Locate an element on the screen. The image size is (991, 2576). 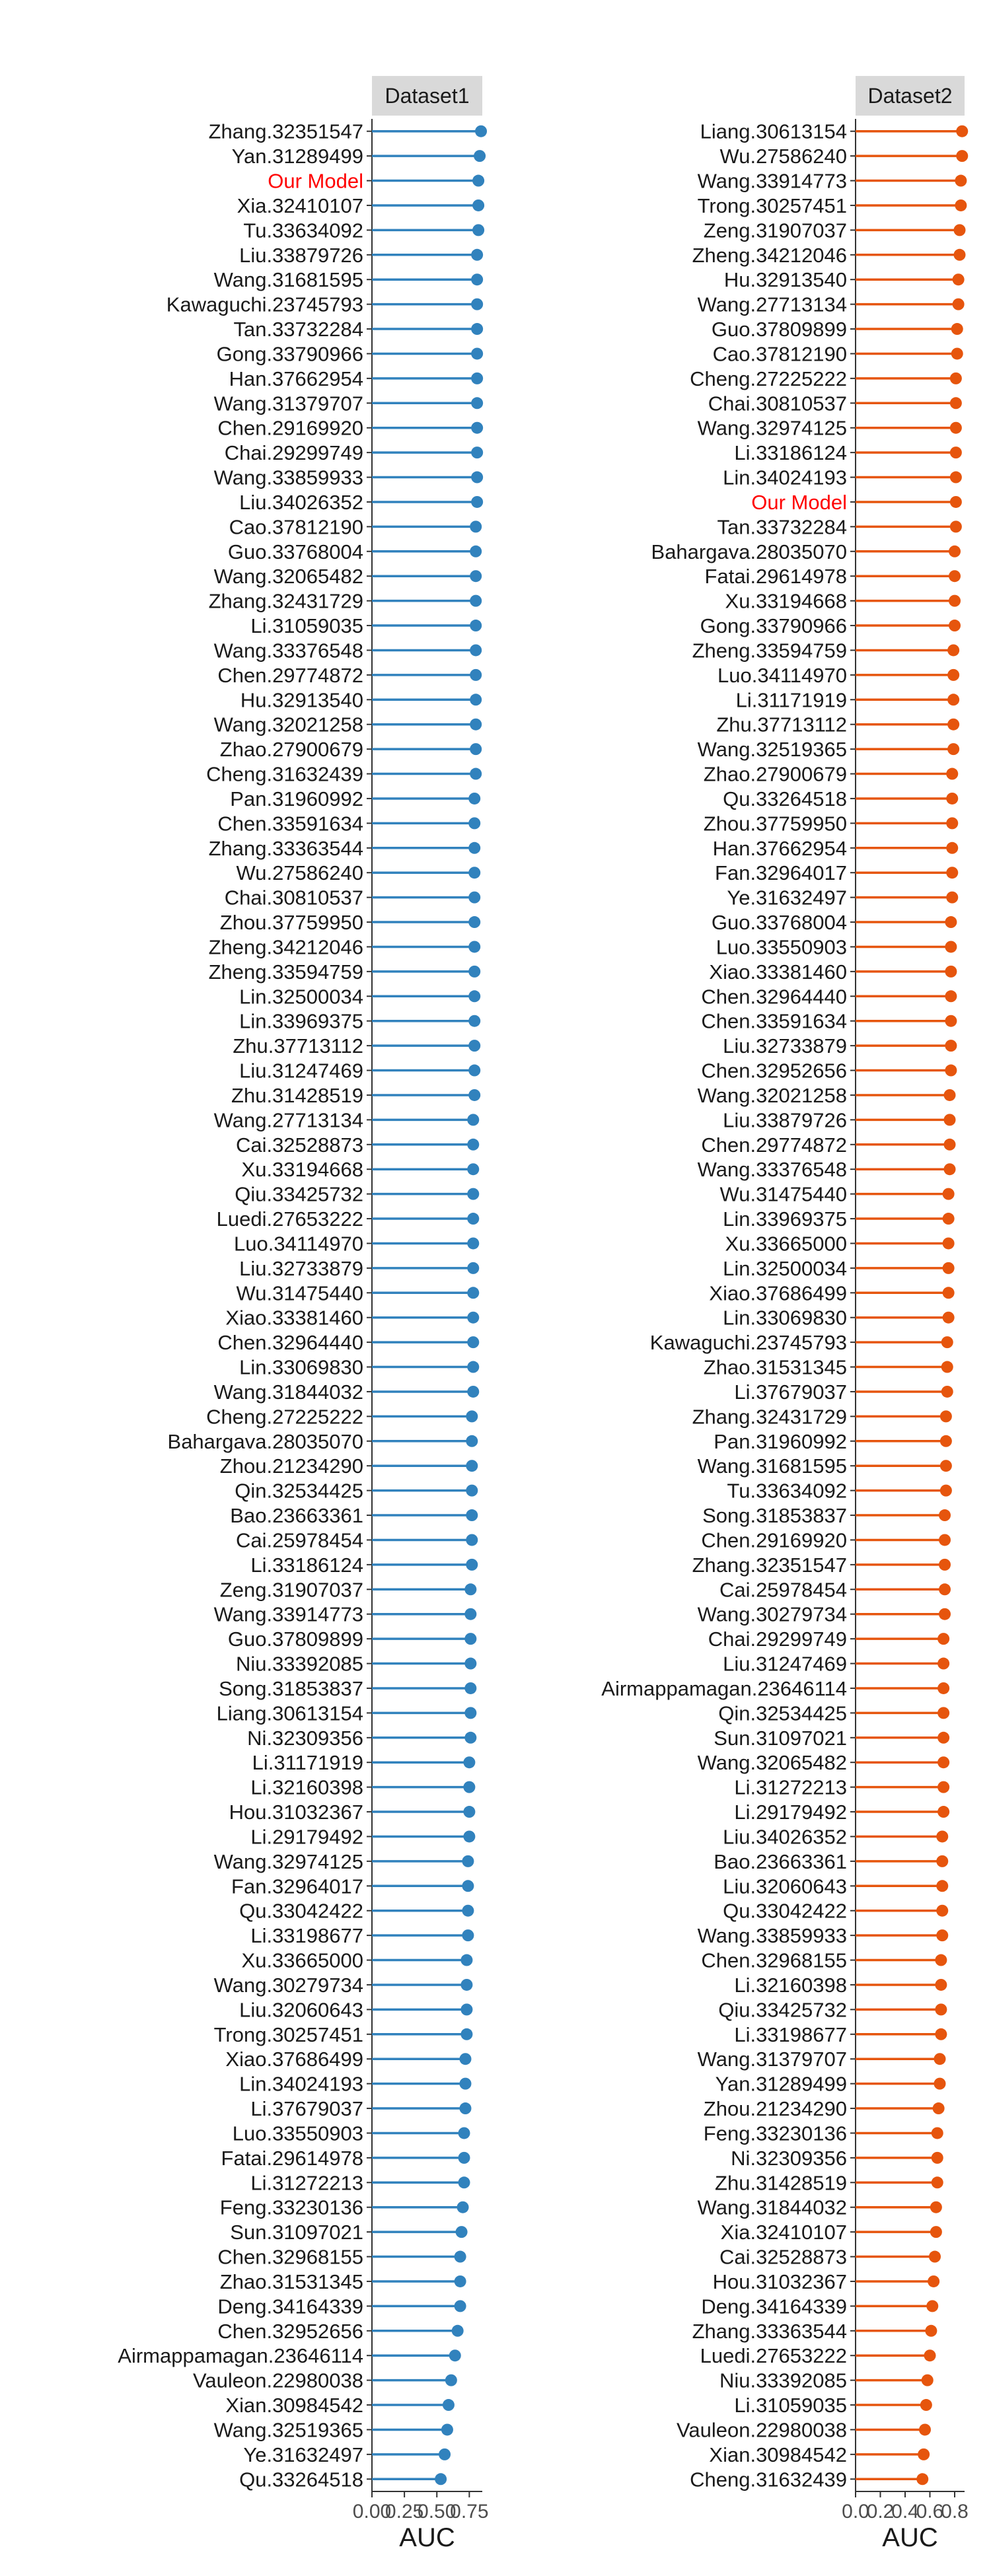
y-tick-label: Lin.33069830 is located at coordinates (301, 1367).